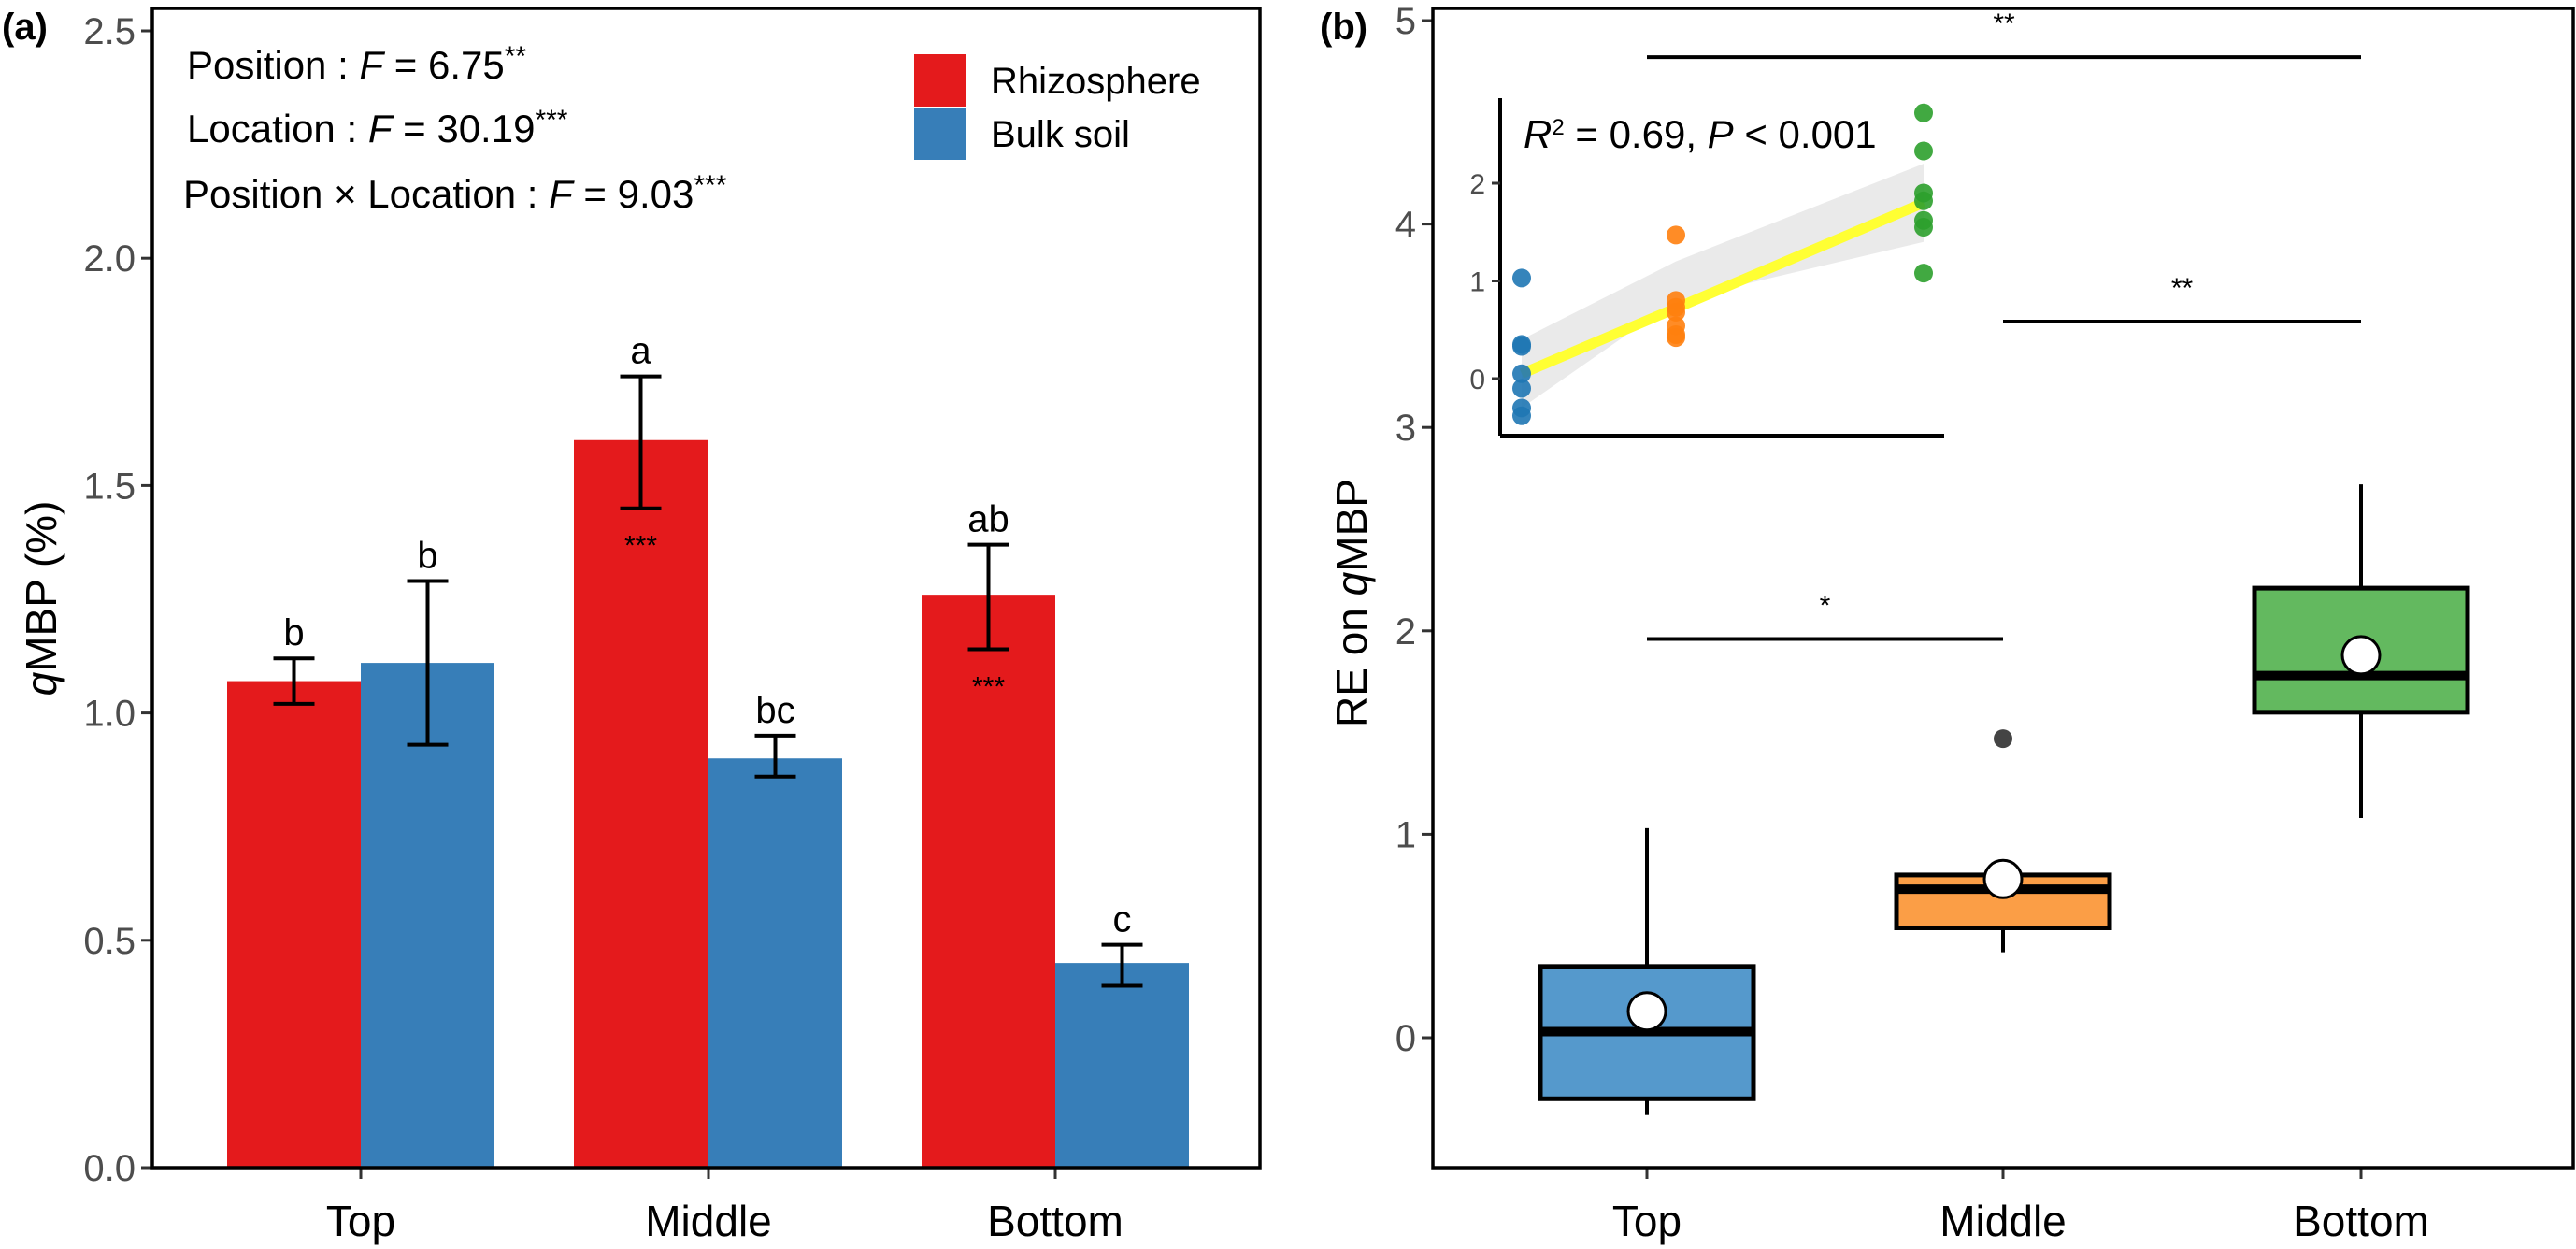  What do you see at coordinates (455, 193) in the screenshot?
I see `anova-interaction: Position × Location : F = 9.03***` at bounding box center [455, 193].